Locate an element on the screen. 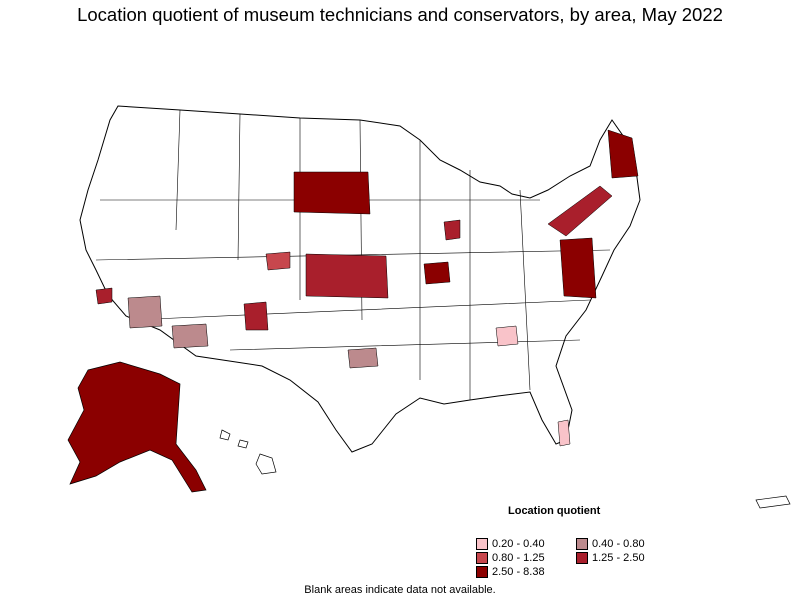 The width and height of the screenshot is (800, 600). legend-item-0: 0.20 - 0.40 is located at coordinates (510, 544).